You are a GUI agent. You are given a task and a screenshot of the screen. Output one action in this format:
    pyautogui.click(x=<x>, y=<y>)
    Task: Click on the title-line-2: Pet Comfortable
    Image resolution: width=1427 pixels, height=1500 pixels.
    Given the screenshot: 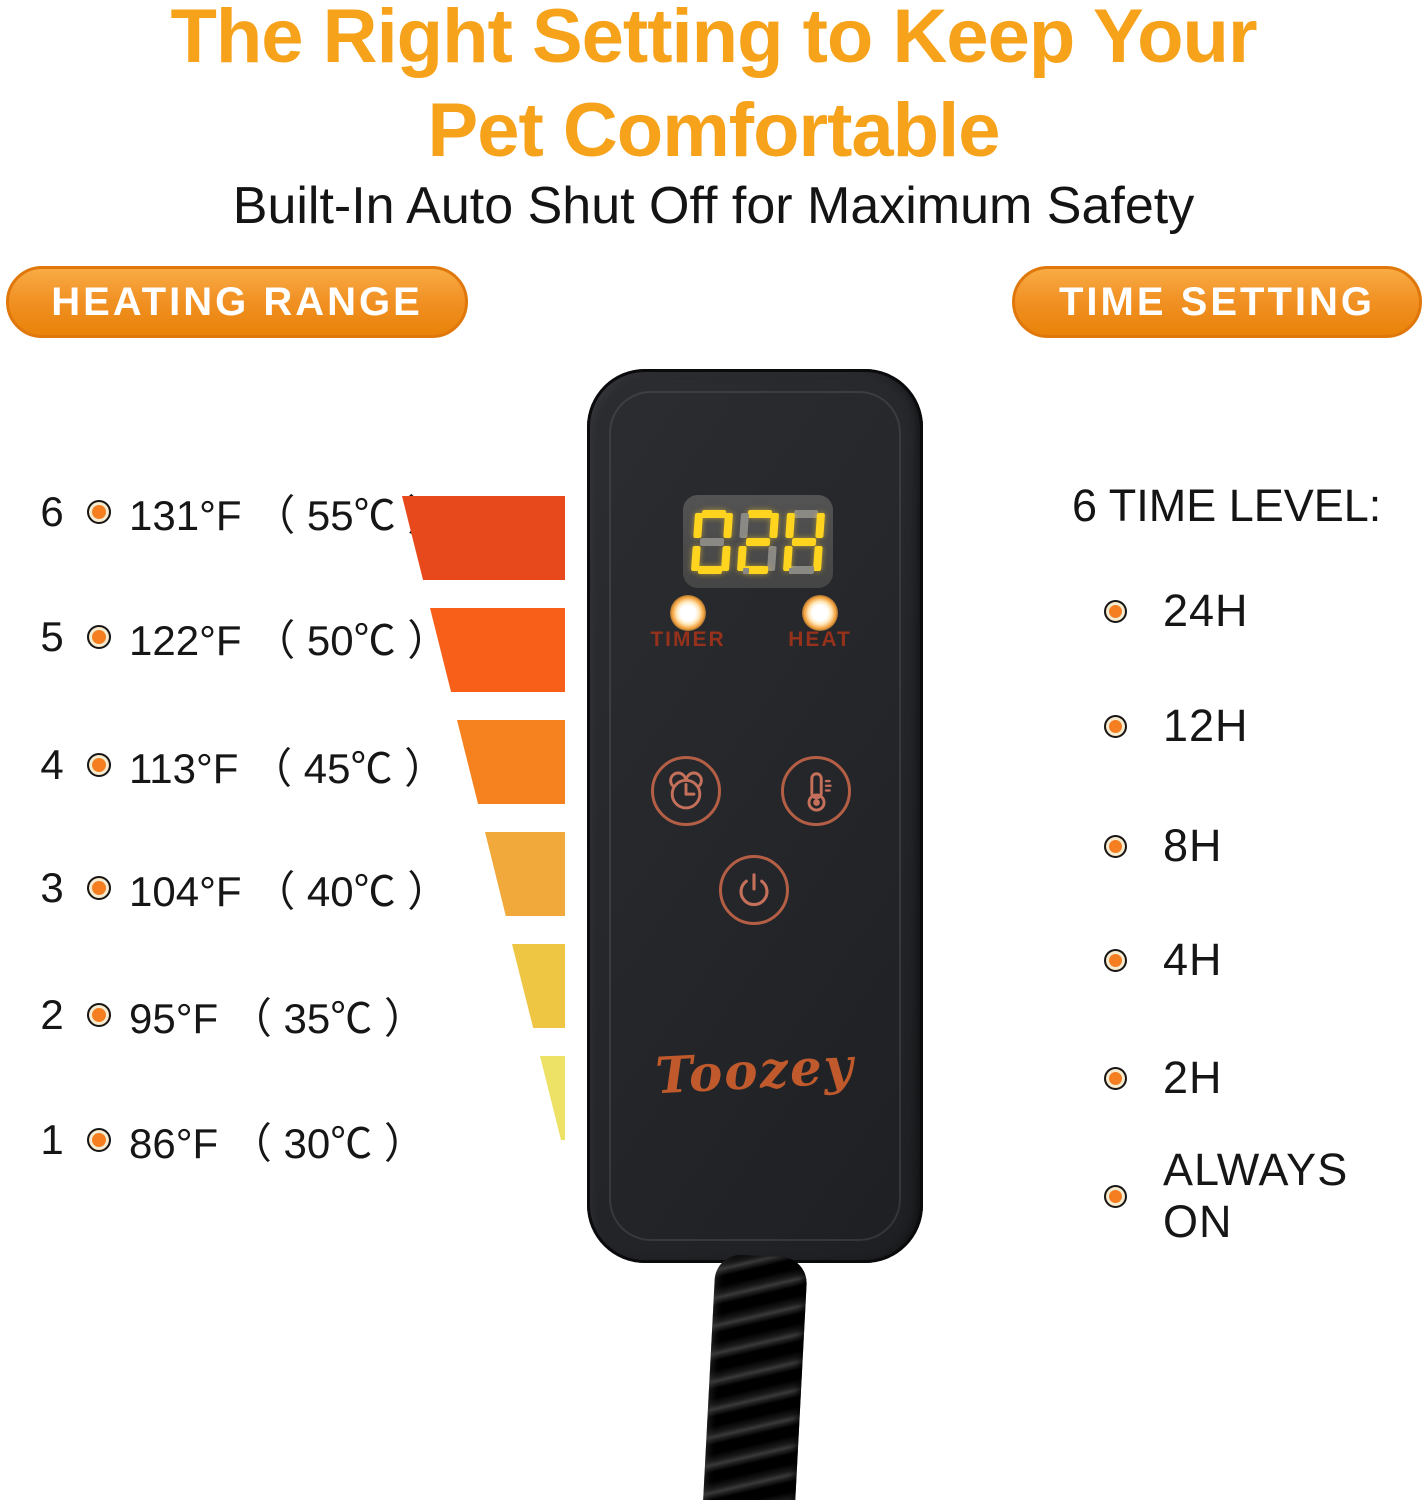 What is the action you would take?
    pyautogui.click(x=714, y=130)
    